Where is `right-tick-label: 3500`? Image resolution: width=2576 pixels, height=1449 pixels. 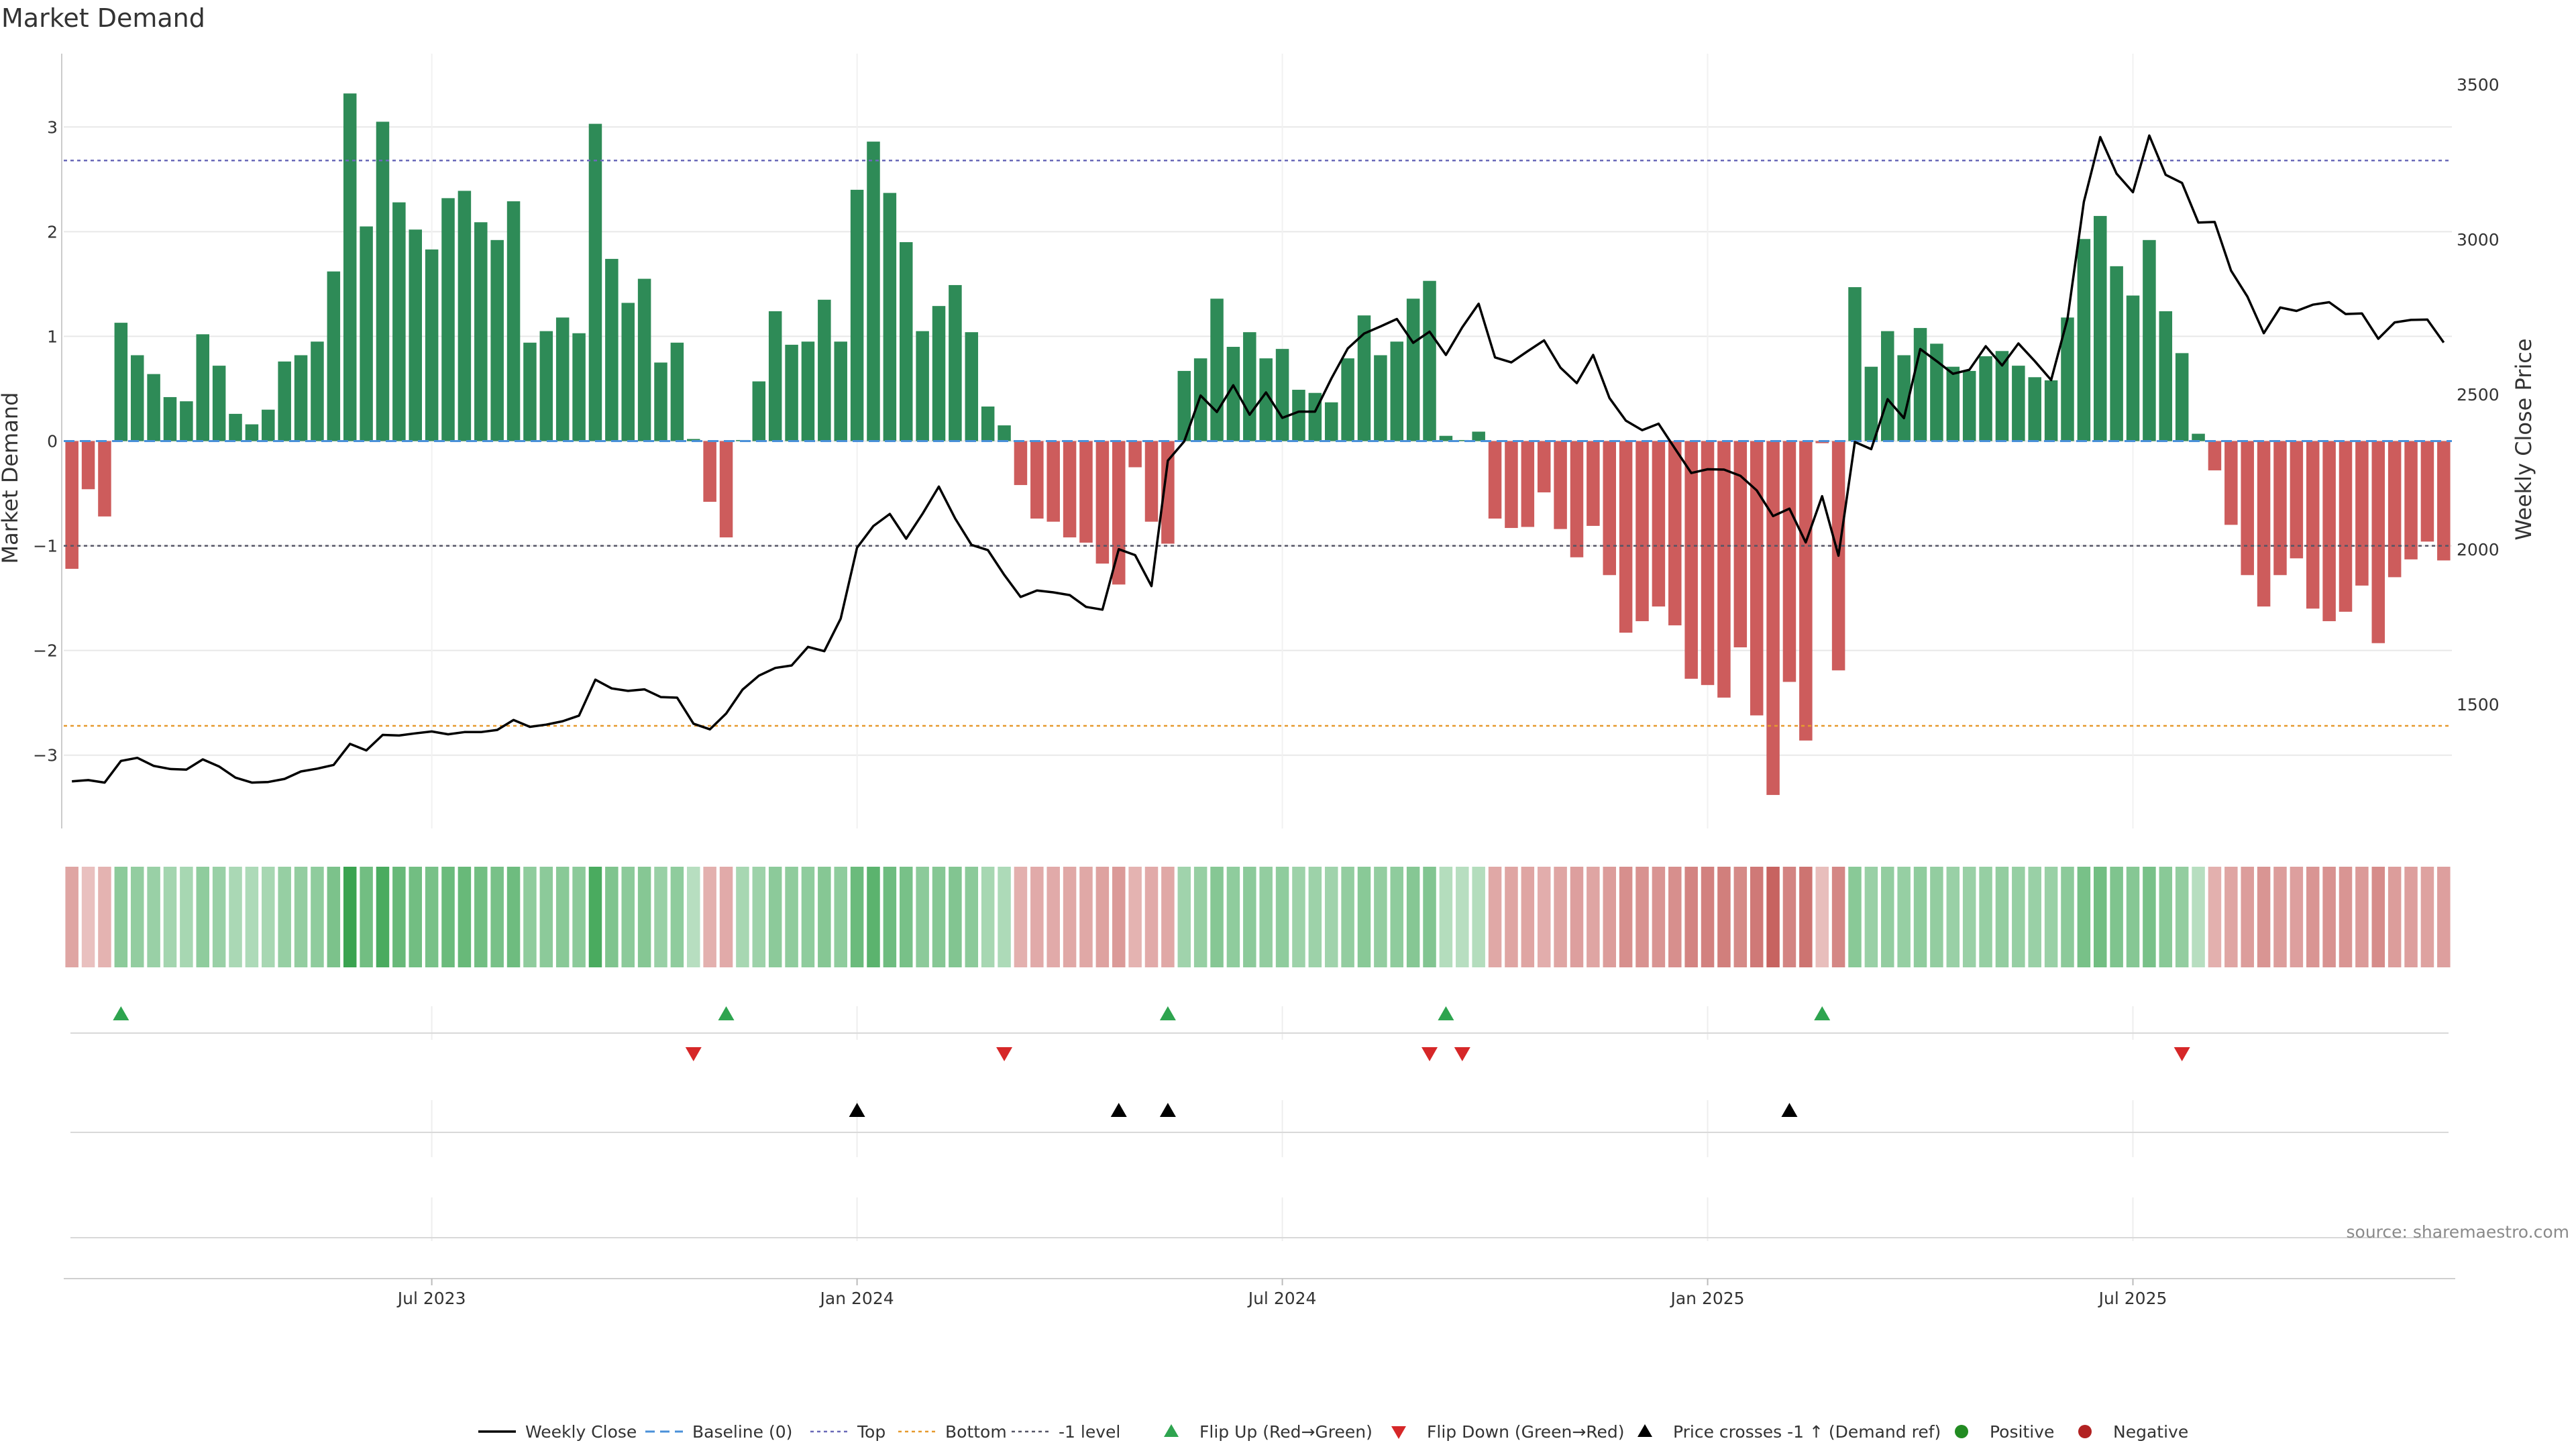
right-tick-label: 3500 is located at coordinates (2478, 85).